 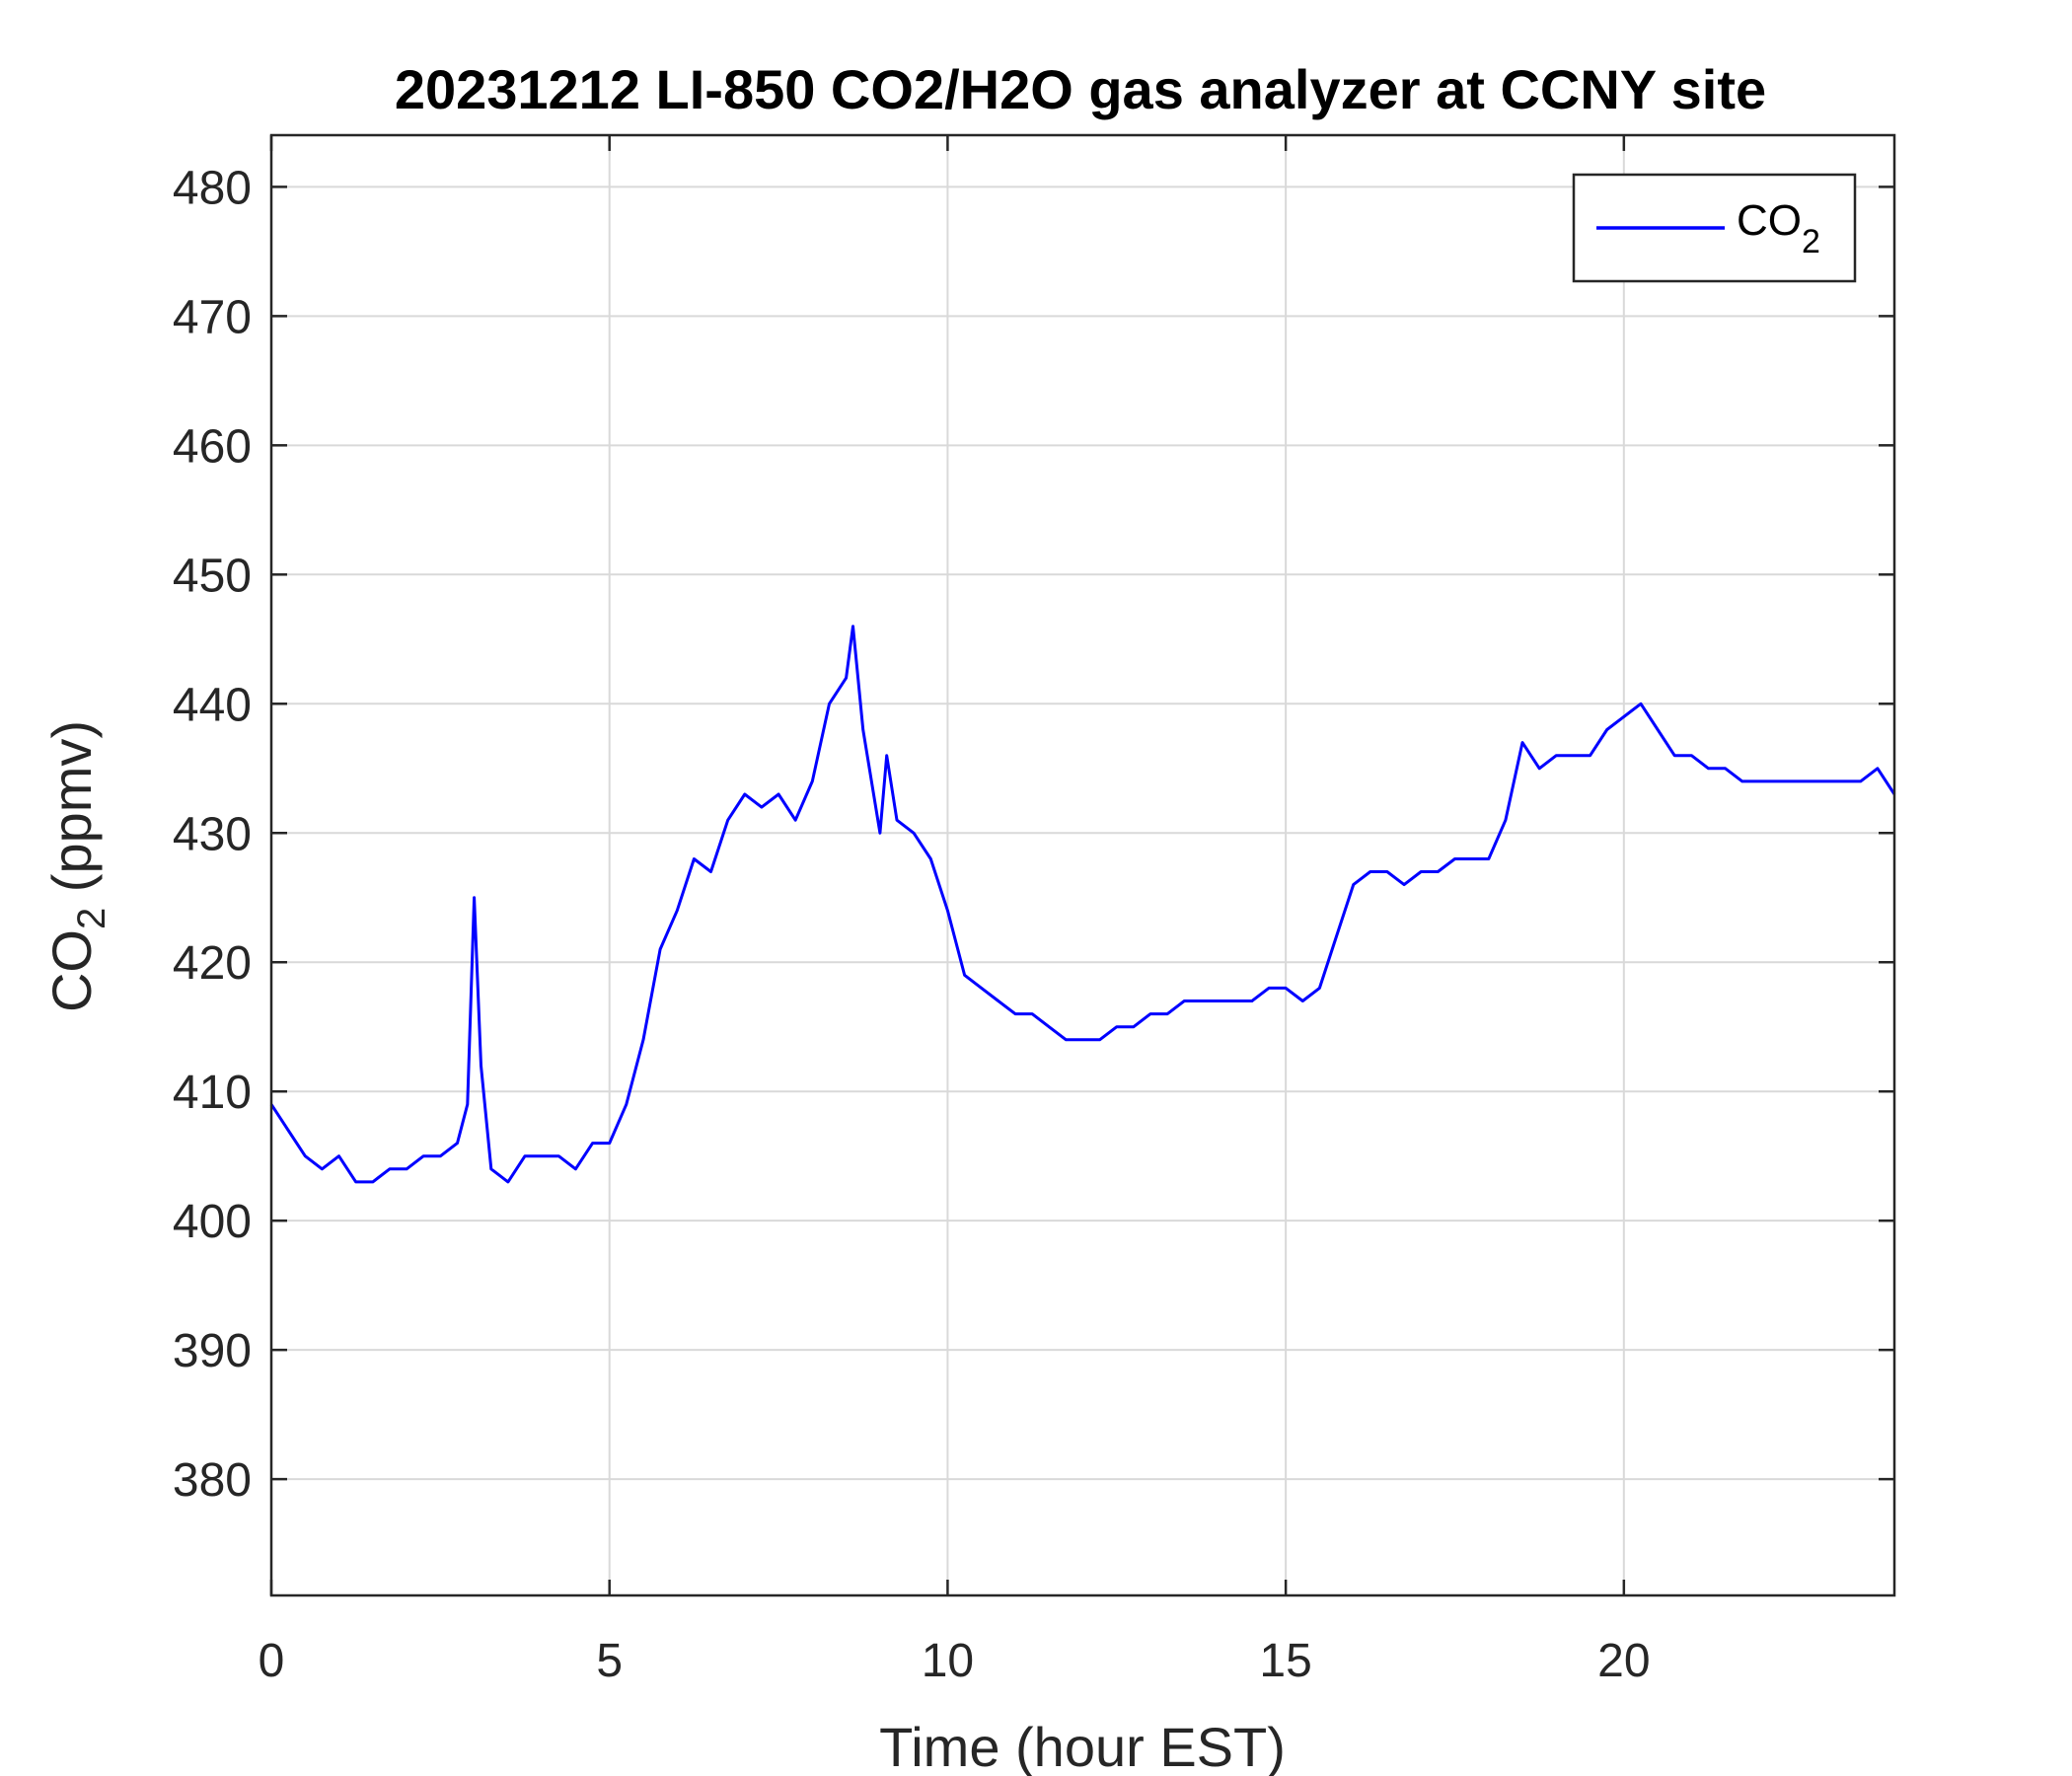 I want to click on y-tick-label-390: 390, so click(x=213, y=1351).